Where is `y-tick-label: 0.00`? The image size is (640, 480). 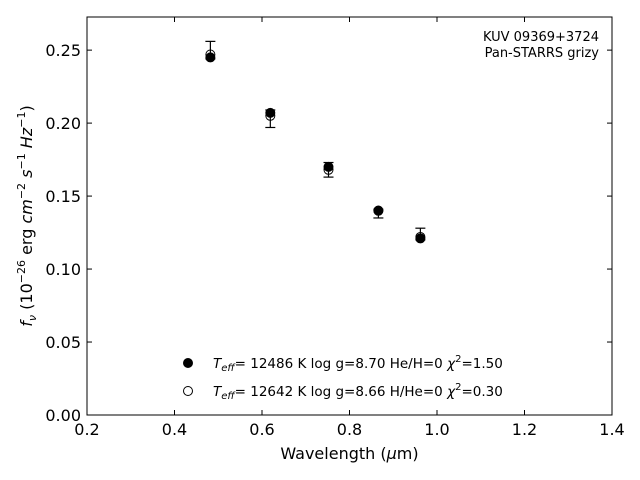
y-tick-label: 0.00 is located at coordinates (63, 415).